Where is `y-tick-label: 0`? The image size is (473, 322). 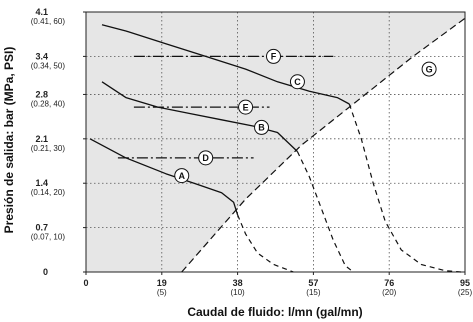 y-tick-label: 0 is located at coordinates (45, 272).